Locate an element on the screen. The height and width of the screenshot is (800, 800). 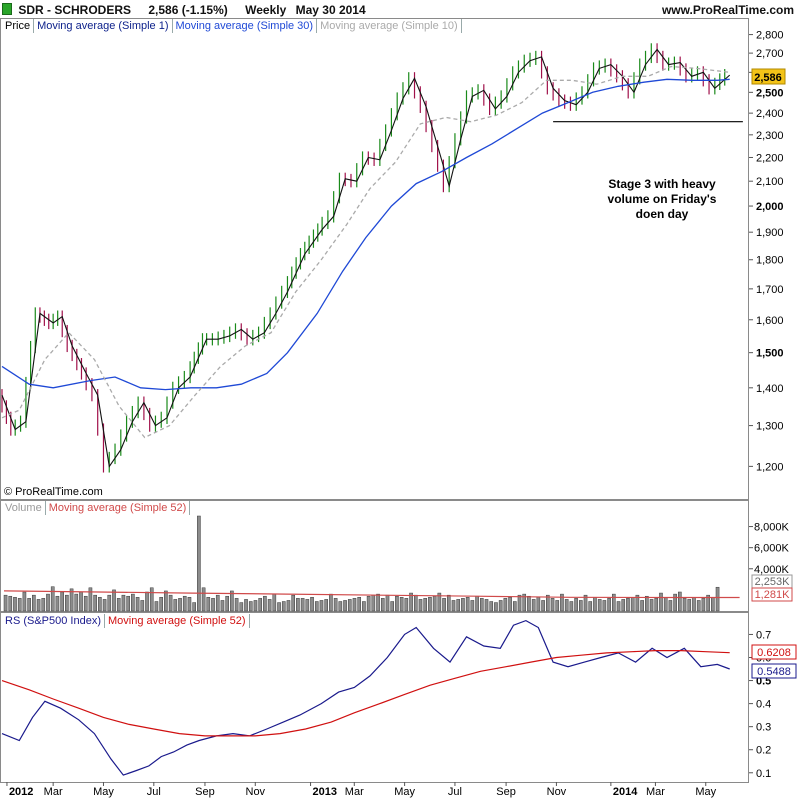
date: May 30 2014 is located at coordinates (330, 10).